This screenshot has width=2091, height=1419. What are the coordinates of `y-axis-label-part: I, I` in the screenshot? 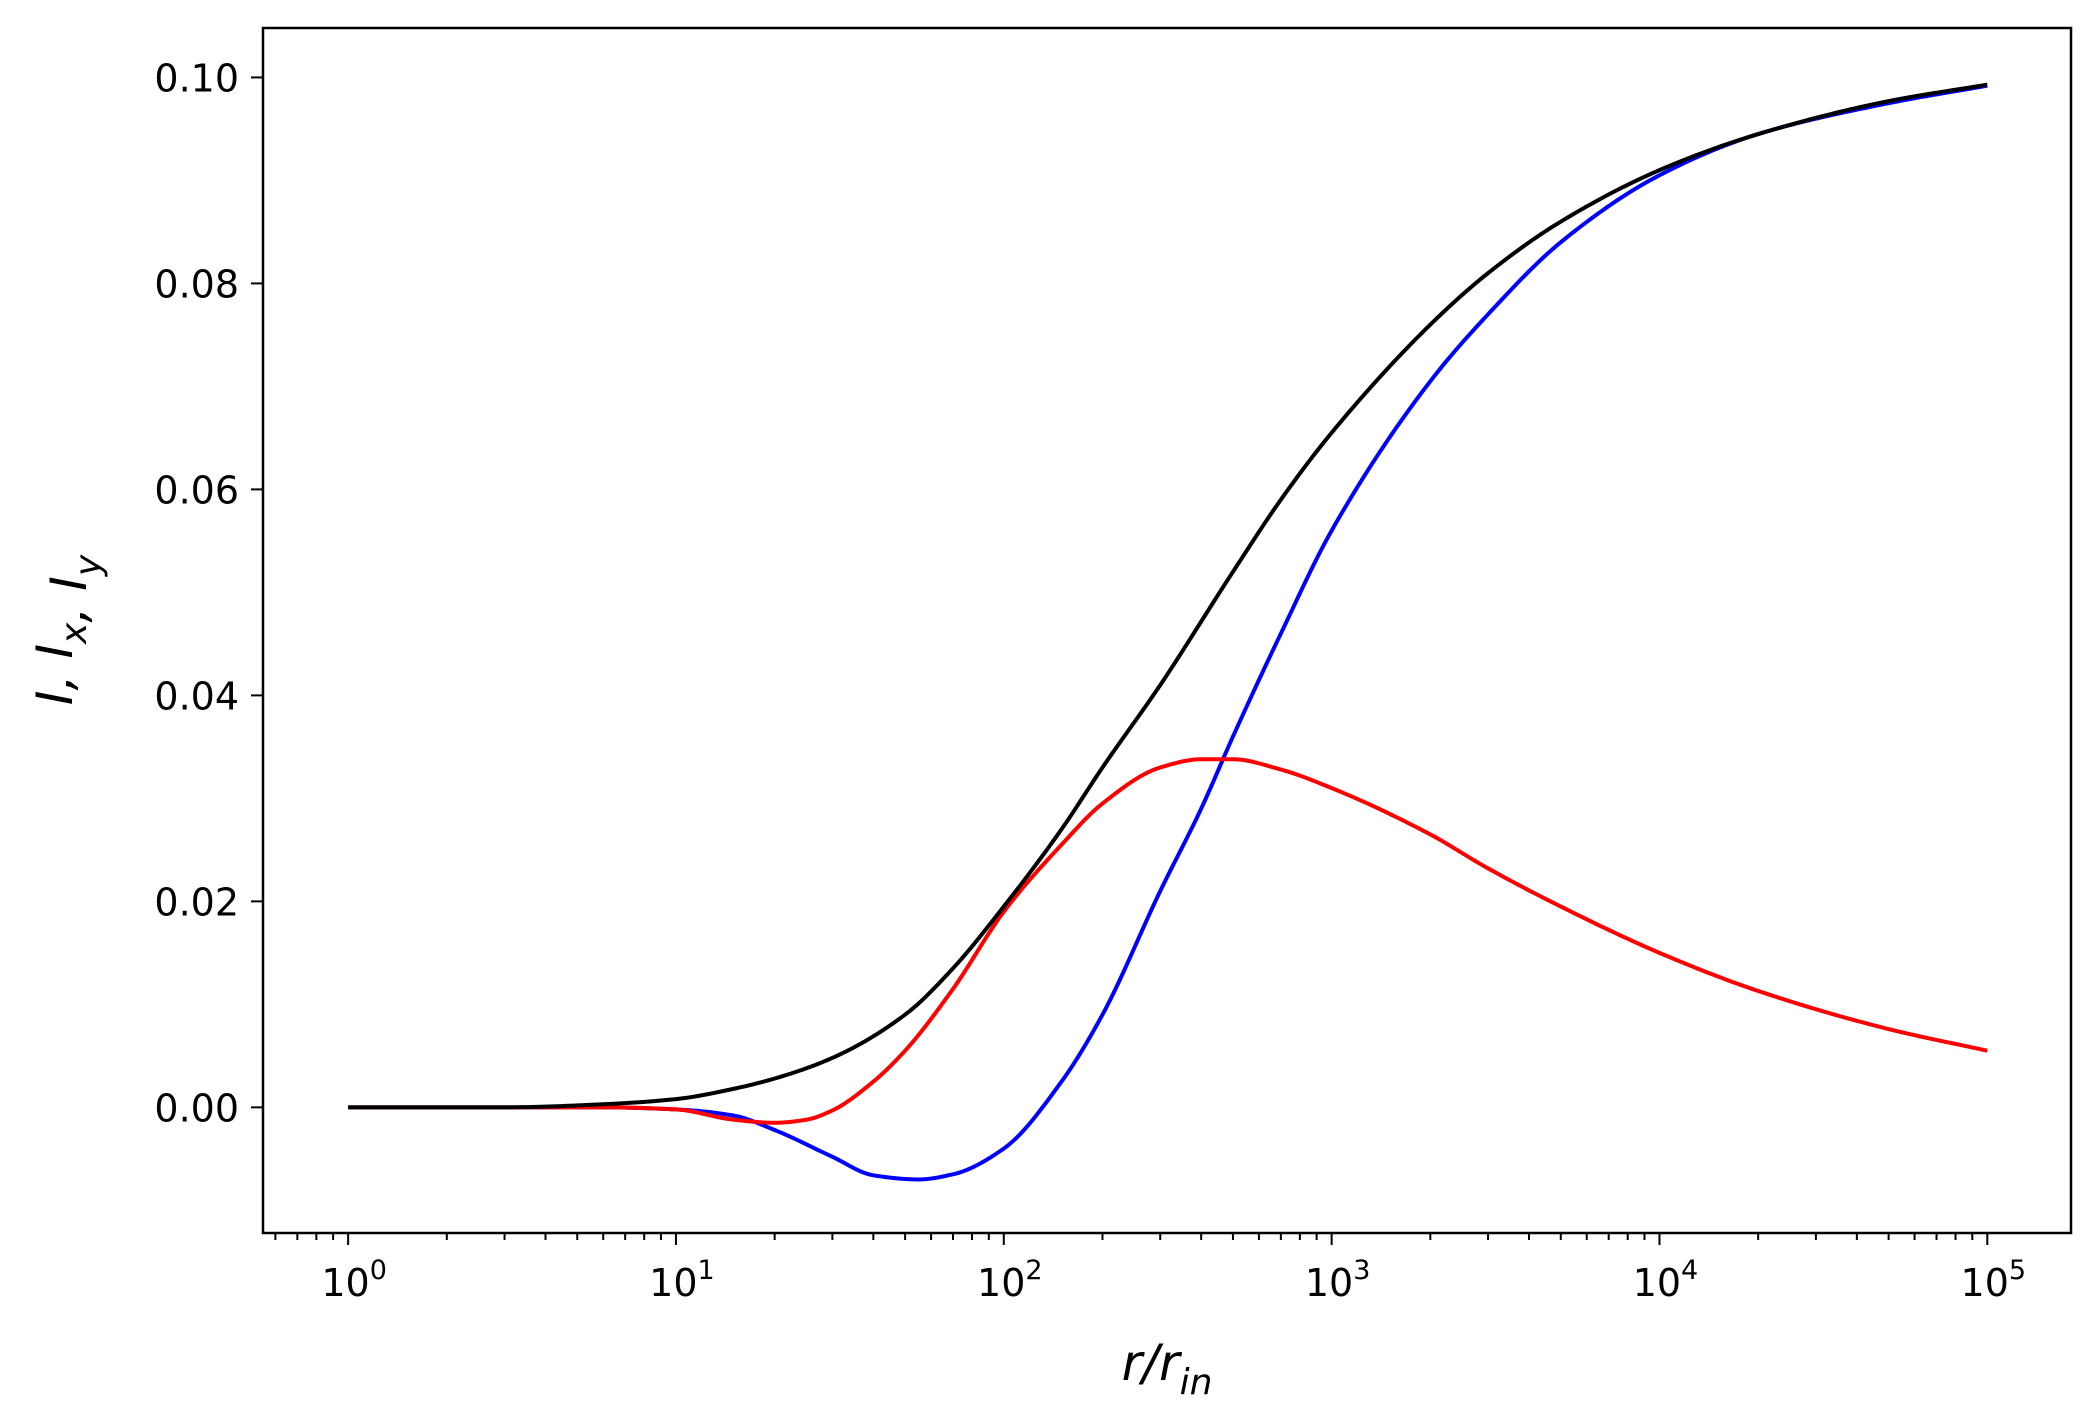 It's located at (55, 674).